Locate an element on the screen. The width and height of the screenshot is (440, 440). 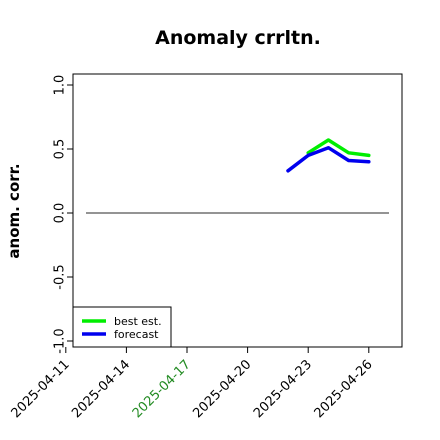
x-tick-label: 2025-04-20 is located at coordinates (222, 389).